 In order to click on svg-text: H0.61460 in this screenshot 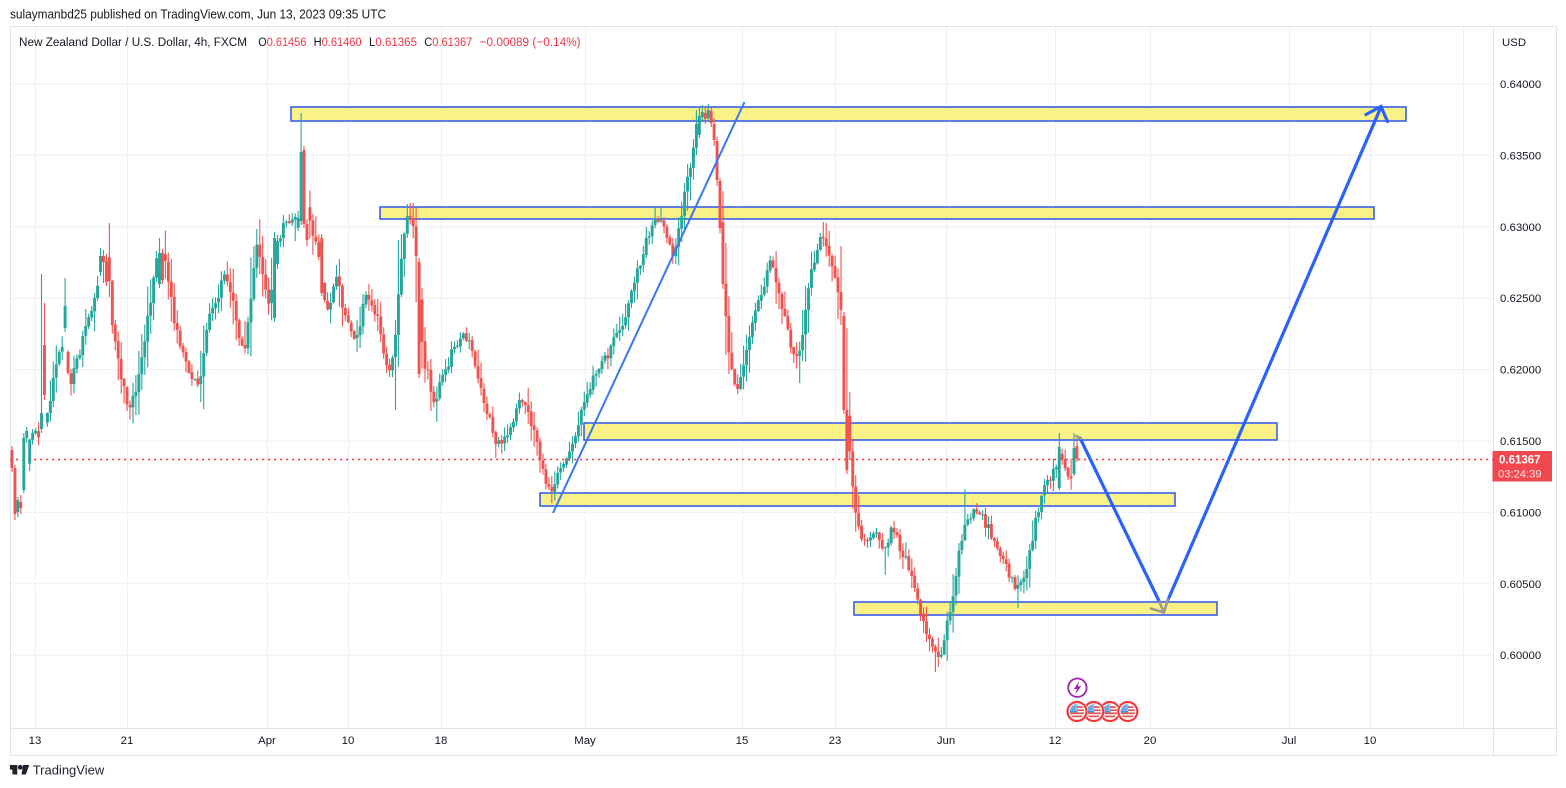, I will do `click(338, 42)`.